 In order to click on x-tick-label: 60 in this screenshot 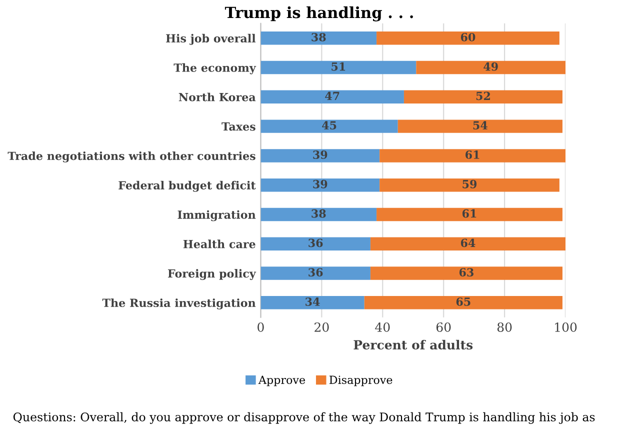, I will do `click(443, 327)`.